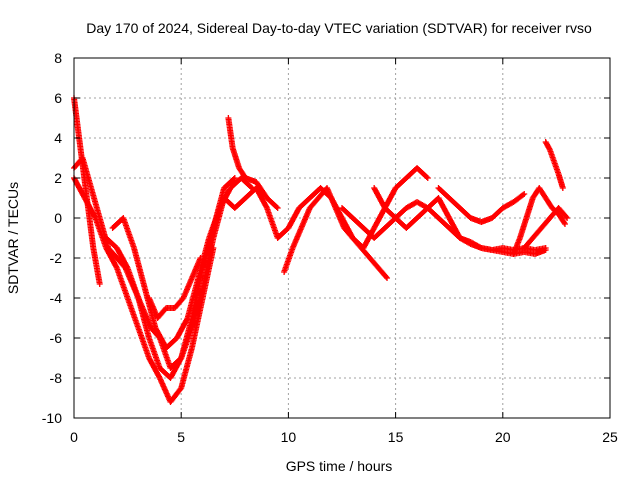 Image resolution: width=640 pixels, height=480 pixels. What do you see at coordinates (610, 437) in the screenshot?
I see `x-tick-label: 25` at bounding box center [610, 437].